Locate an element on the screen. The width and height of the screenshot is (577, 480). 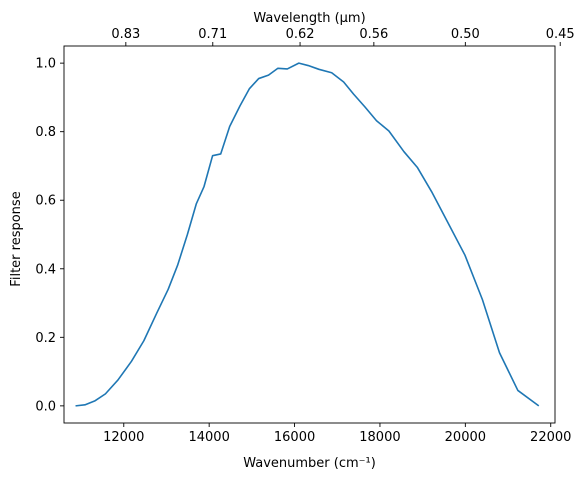
x-tick-label: 22000 is located at coordinates (550, 437).